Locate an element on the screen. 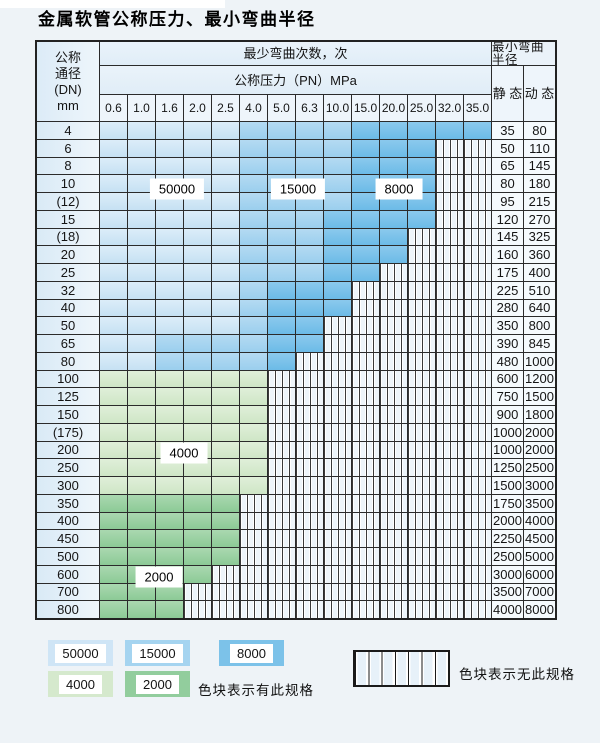  static-radius-cell: 390 is located at coordinates (507, 343).